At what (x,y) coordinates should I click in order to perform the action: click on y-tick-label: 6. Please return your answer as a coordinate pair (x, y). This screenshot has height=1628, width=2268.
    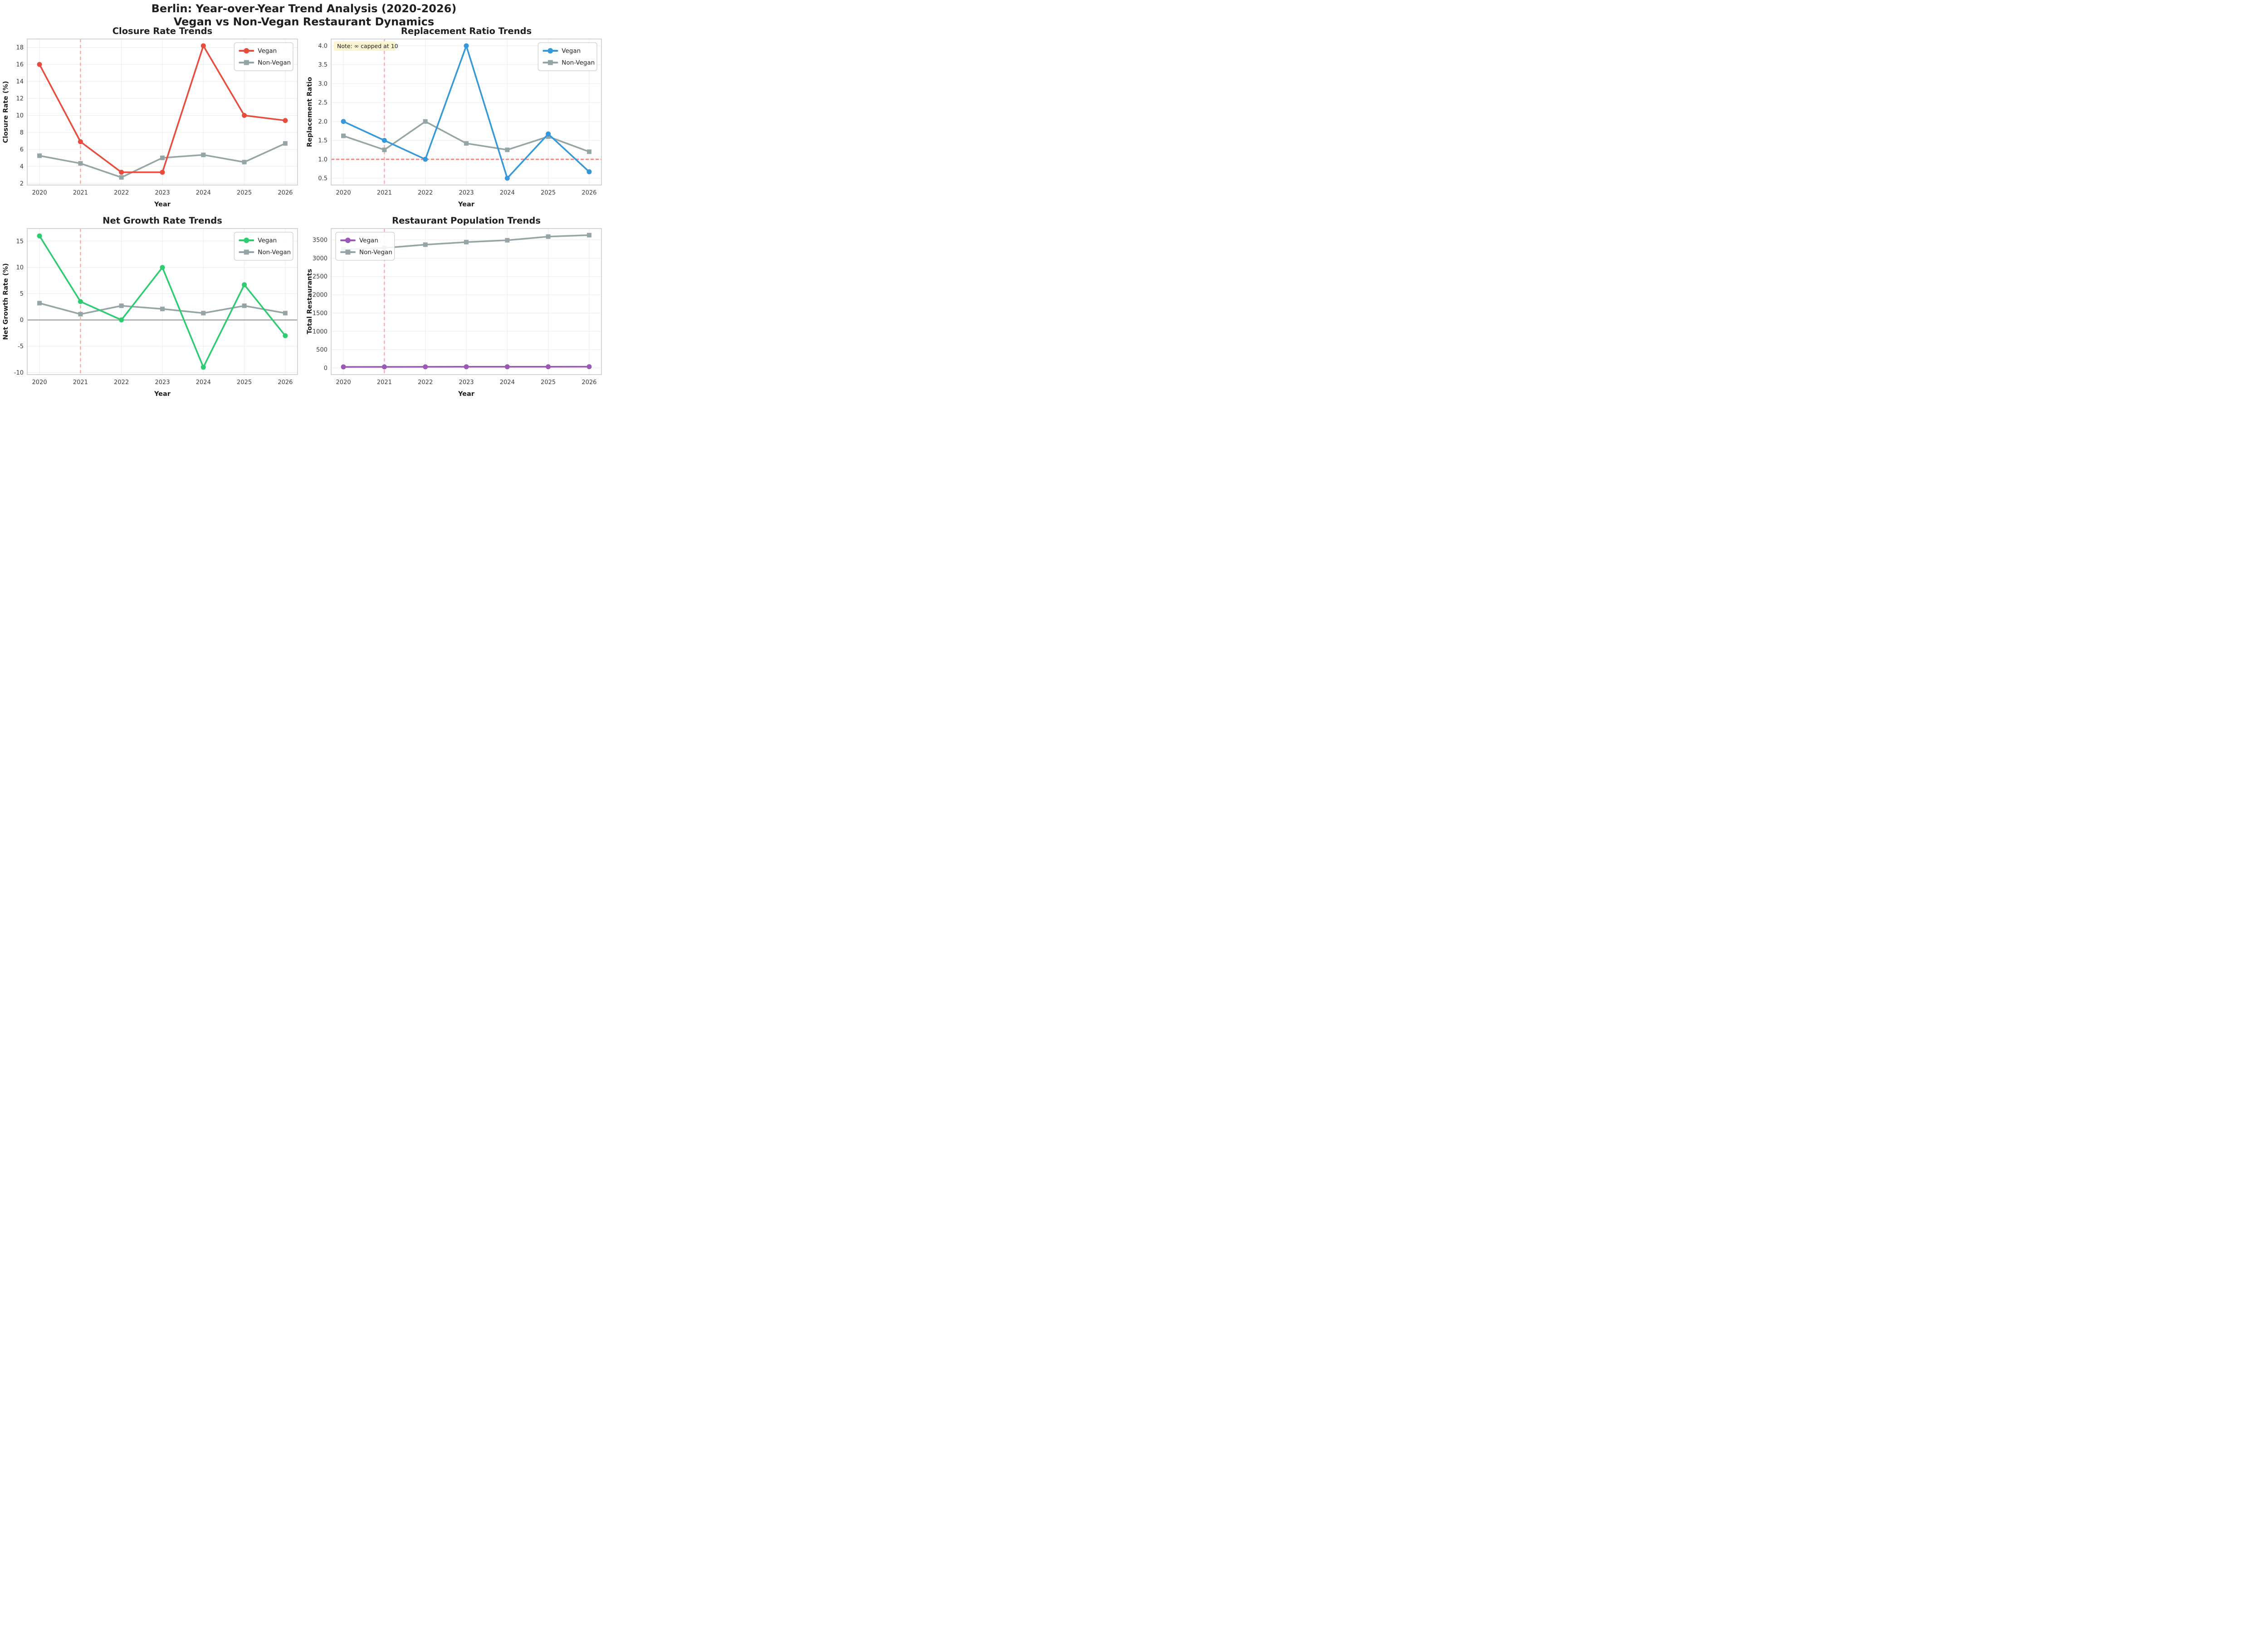
    Looking at the image, I should click on (22, 149).